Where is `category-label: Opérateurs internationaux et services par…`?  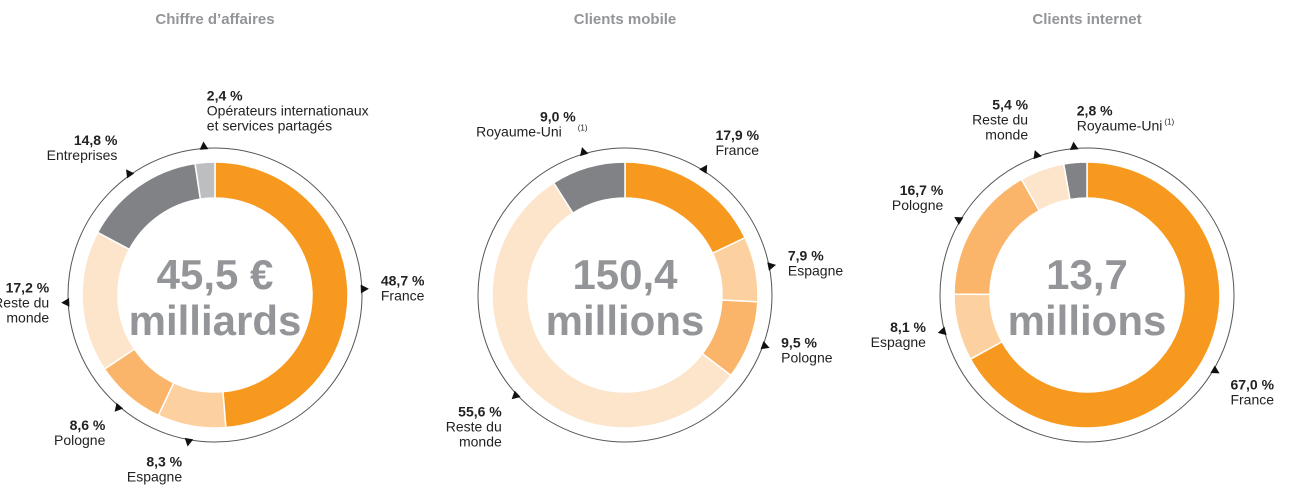 category-label: Opérateurs internationaux et services par… is located at coordinates (288, 117).